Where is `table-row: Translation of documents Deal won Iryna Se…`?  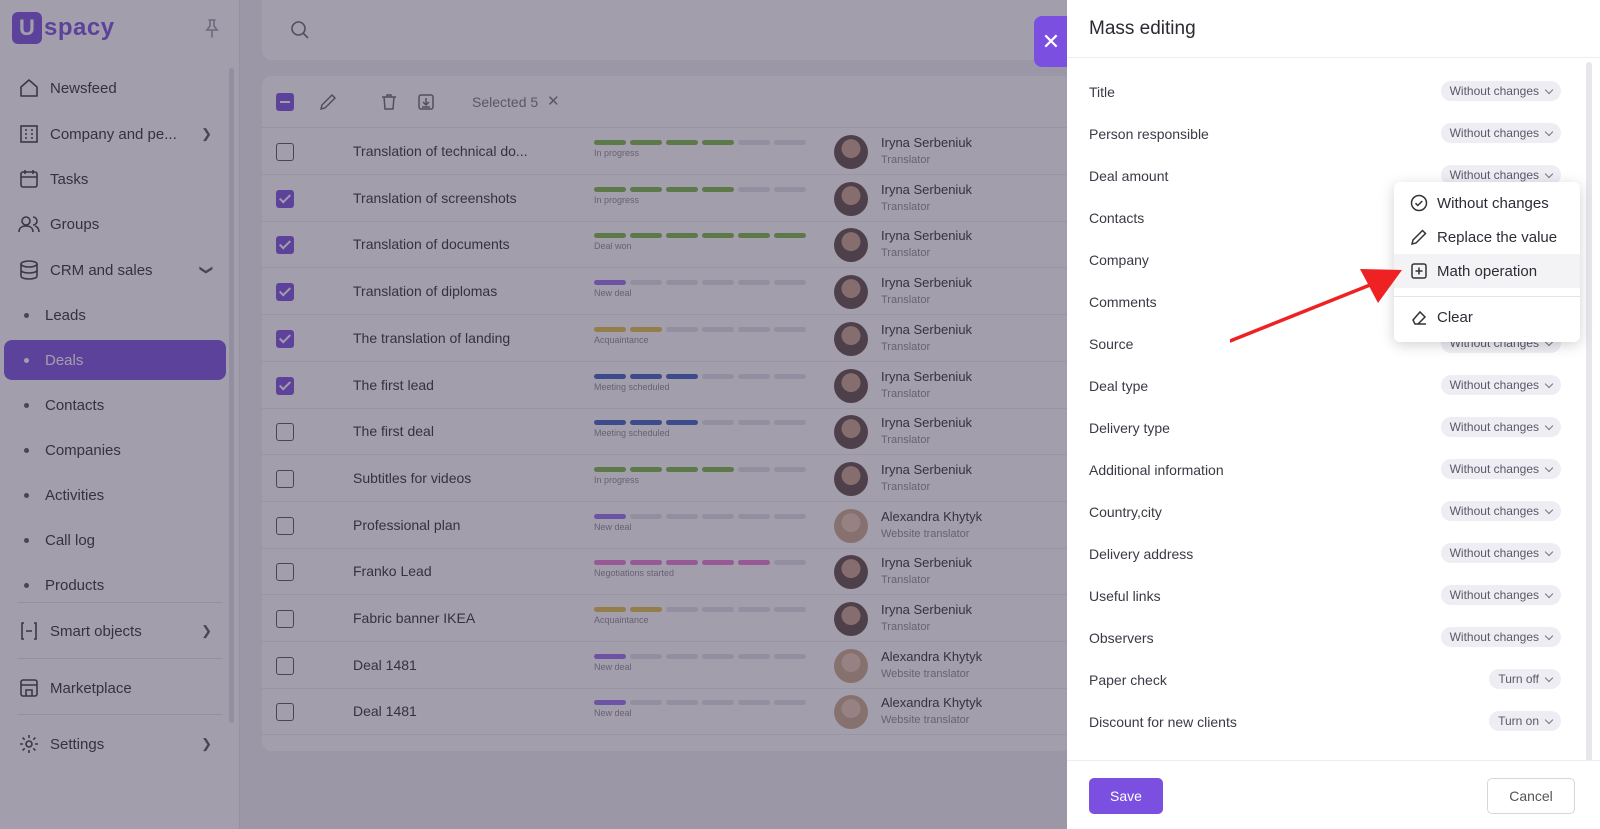 table-row: Translation of documents Deal won Iryna Se… is located at coordinates (667, 245).